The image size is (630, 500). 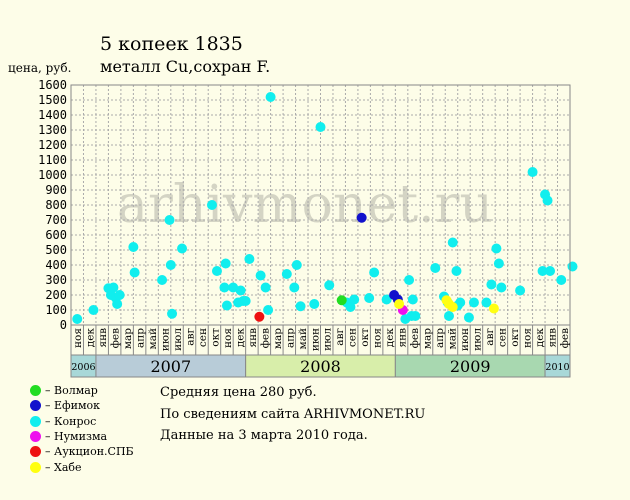 I want to click on y-tick-label: 1400, so click(x=52, y=115).